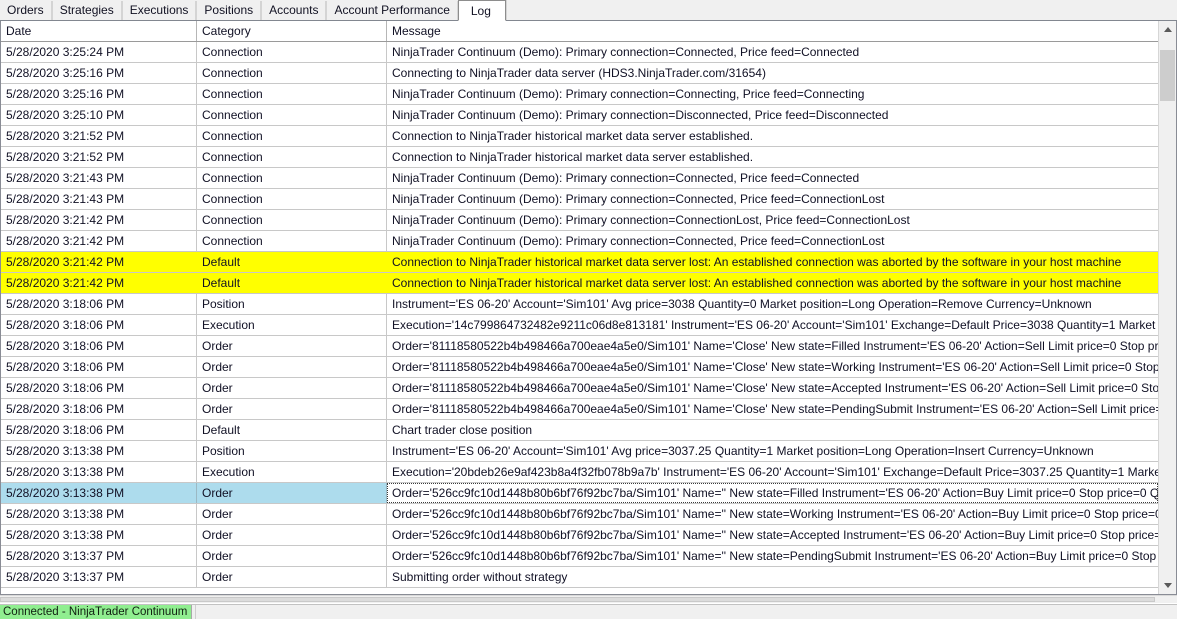 This screenshot has height=619, width=1177. What do you see at coordinates (292, 472) in the screenshot?
I see `cell-category: Execution` at bounding box center [292, 472].